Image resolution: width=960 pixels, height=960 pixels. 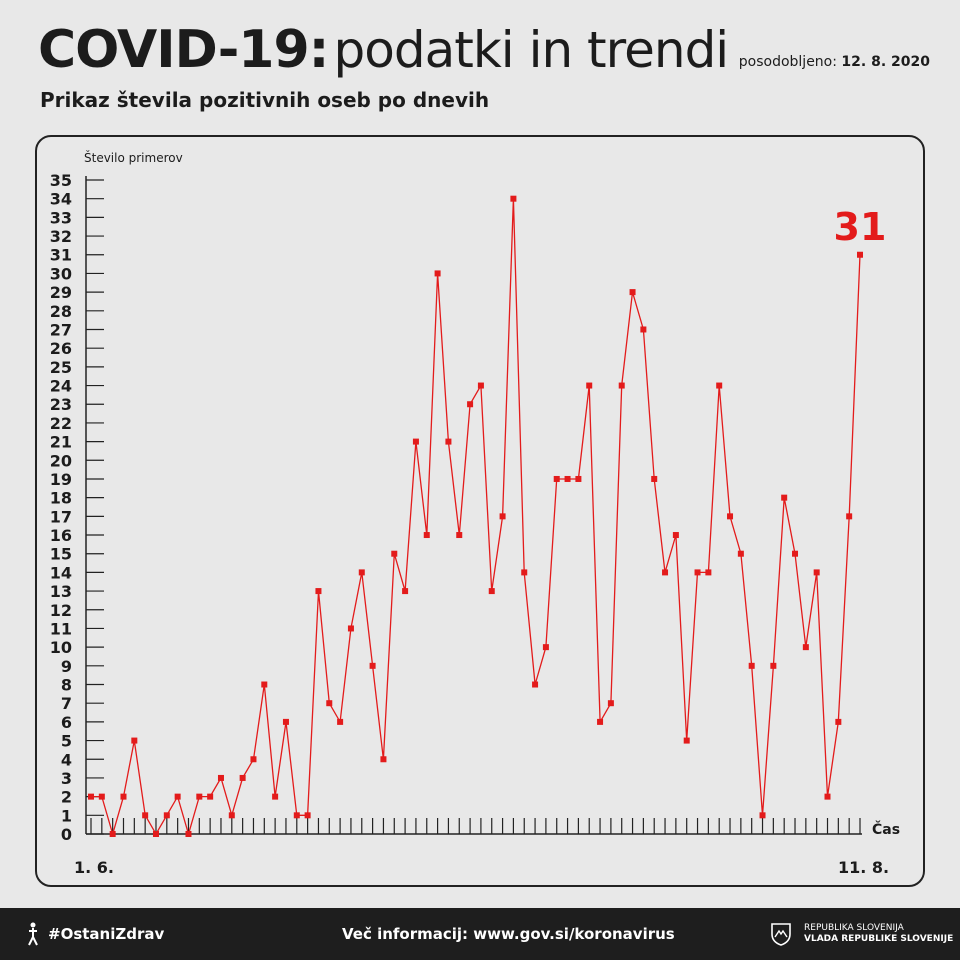 I want to click on title-bold: COVID-19:, so click(x=183, y=50).